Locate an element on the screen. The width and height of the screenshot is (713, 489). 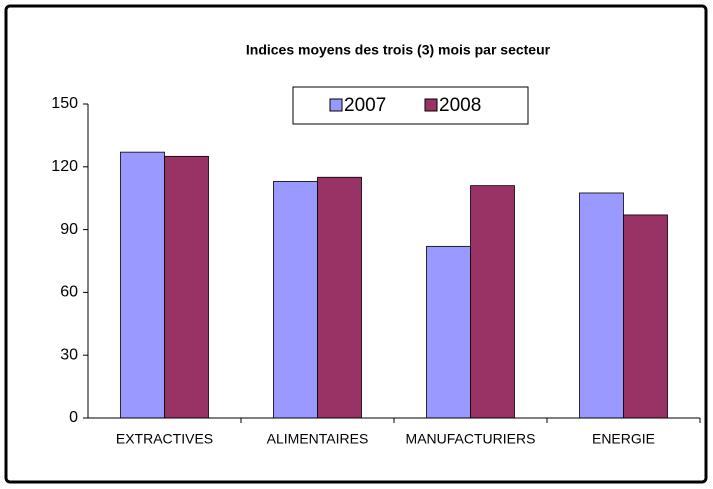
x-tick-label: ALIMENTAIRES is located at coordinates (318, 439).